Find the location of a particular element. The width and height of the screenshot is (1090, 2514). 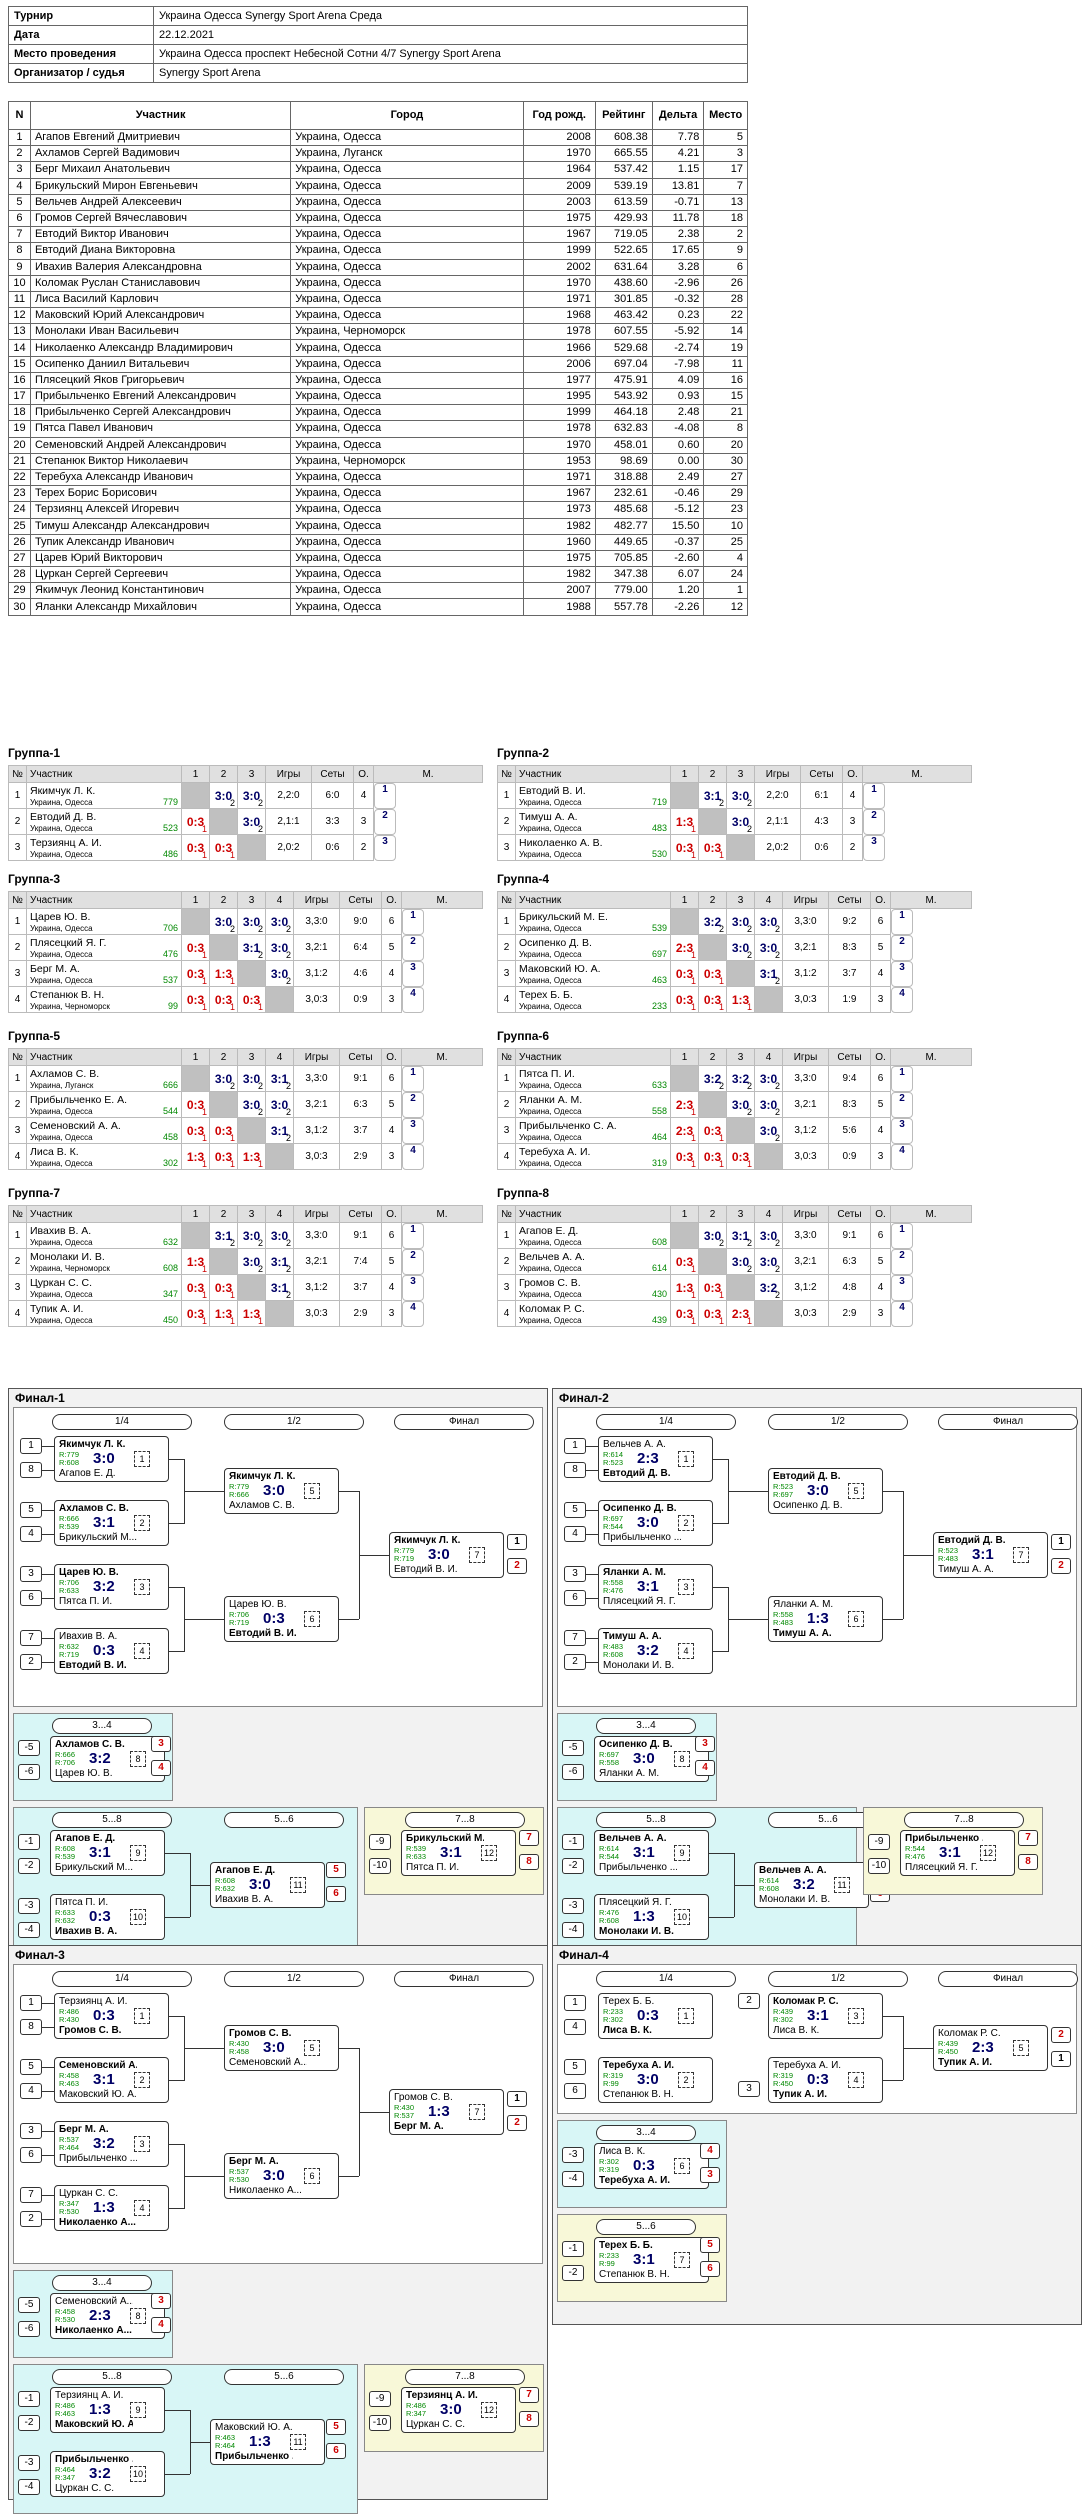

player-cell: Коломак Руслан Станиславович is located at coordinates (160, 283).